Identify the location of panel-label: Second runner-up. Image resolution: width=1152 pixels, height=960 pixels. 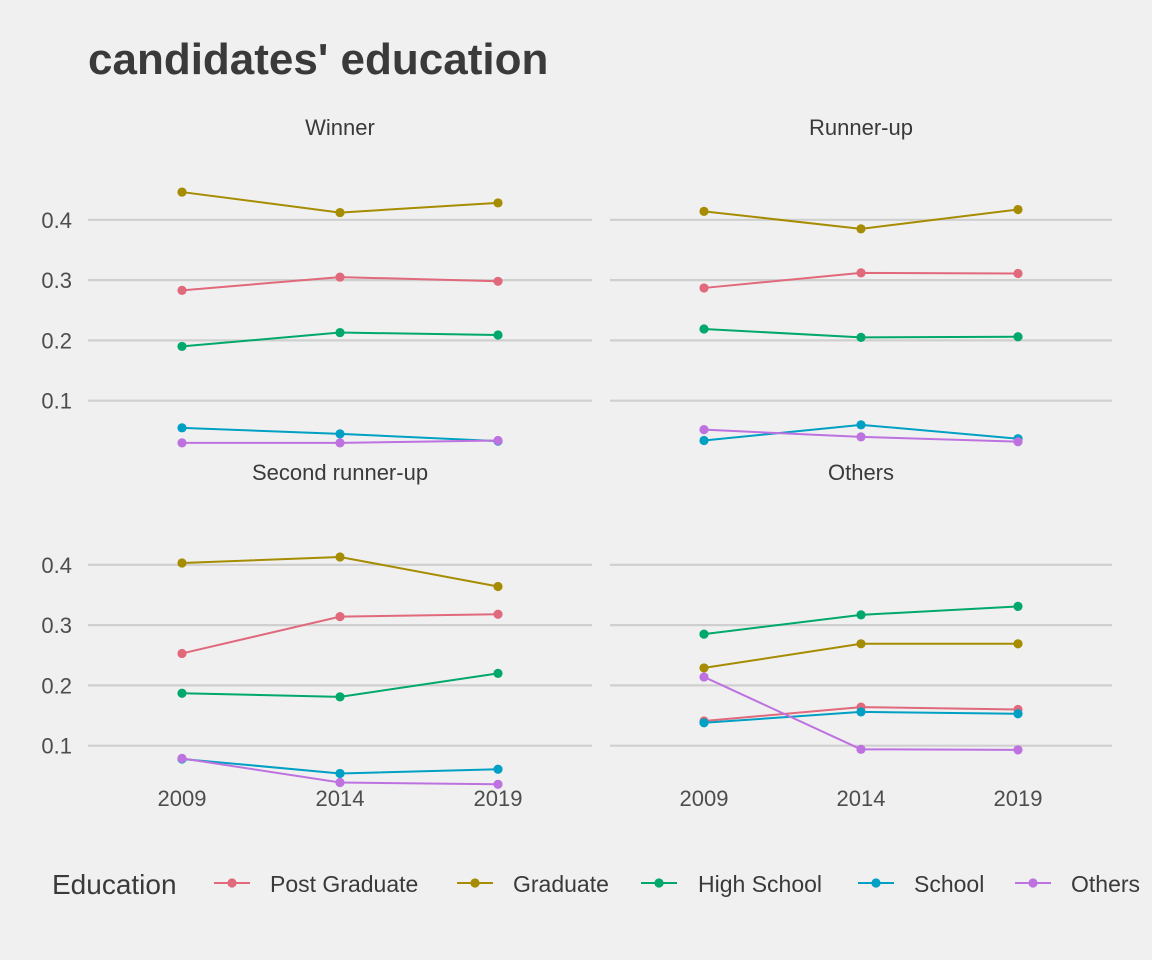
(340, 472).